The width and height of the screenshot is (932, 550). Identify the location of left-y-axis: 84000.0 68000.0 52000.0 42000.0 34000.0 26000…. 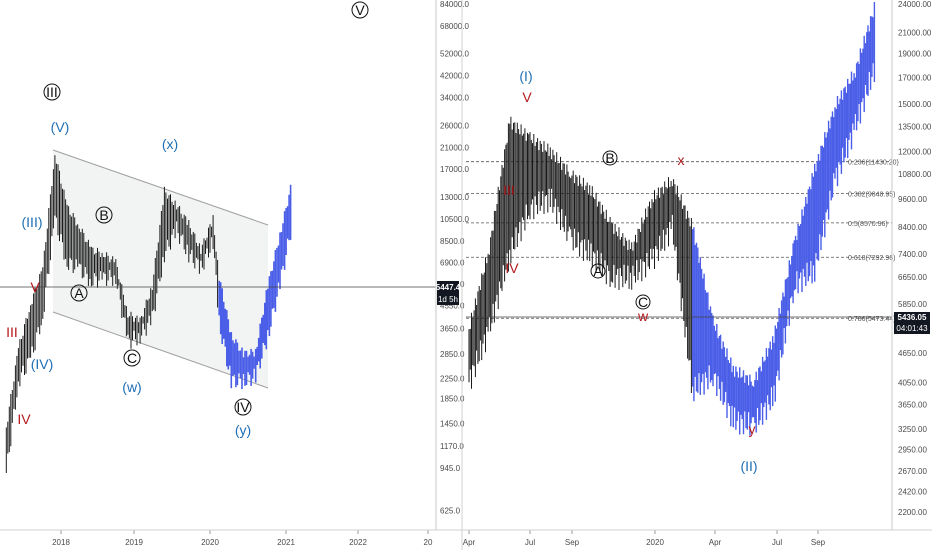
(454, 258).